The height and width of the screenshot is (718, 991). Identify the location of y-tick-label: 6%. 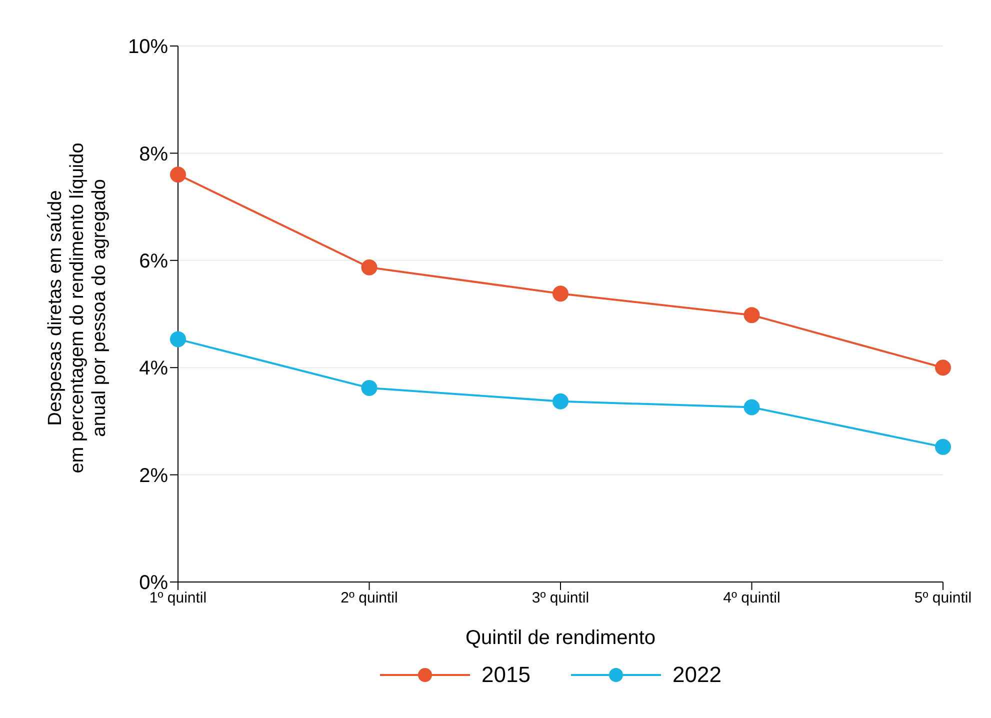
(153, 261).